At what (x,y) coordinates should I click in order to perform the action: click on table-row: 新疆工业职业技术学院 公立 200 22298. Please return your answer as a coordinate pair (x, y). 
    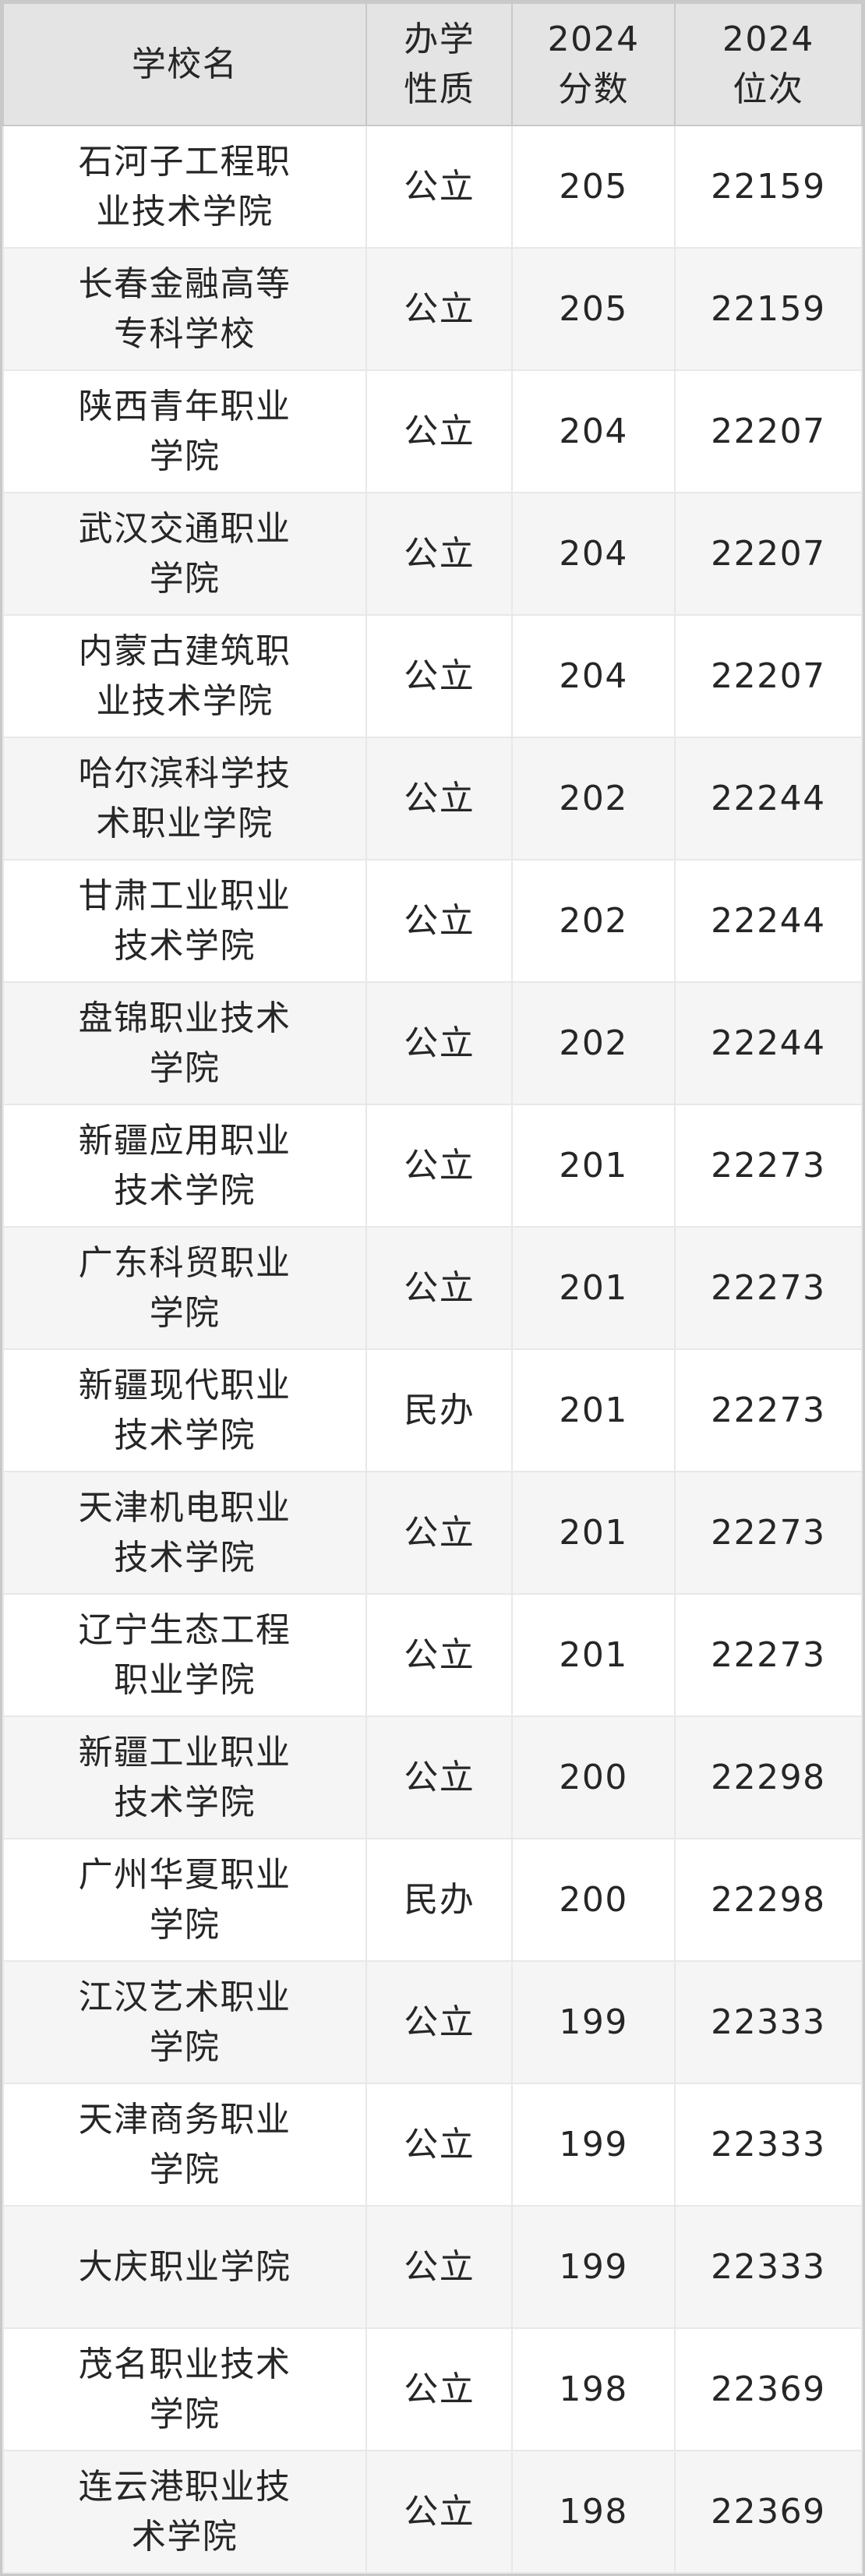
    Looking at the image, I should click on (432, 1777).